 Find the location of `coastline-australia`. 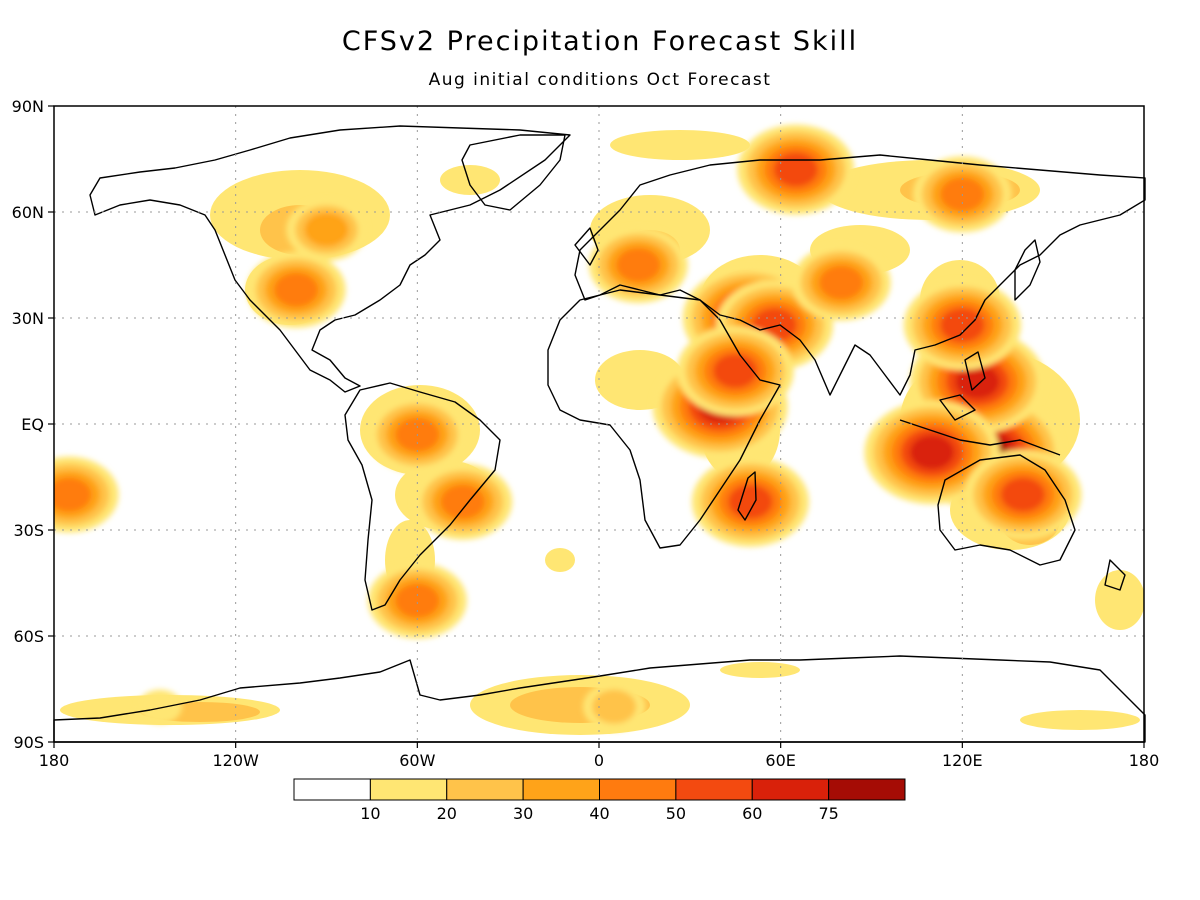

coastline-australia is located at coordinates (1006, 510).